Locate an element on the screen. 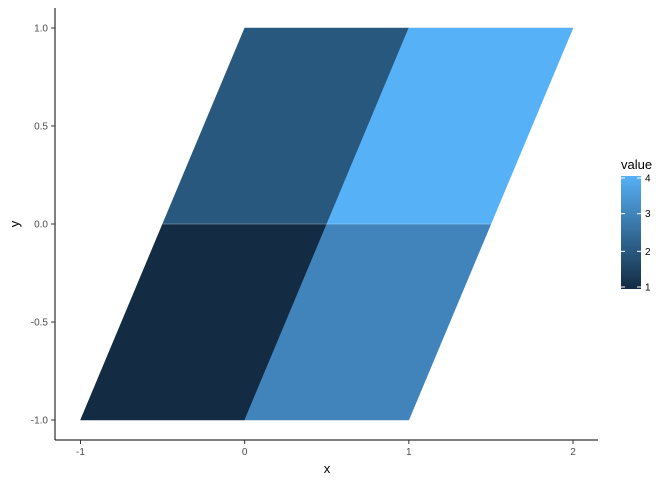 The height and width of the screenshot is (480, 672). legend: value 1 2 3 4 is located at coordinates (636, 225).